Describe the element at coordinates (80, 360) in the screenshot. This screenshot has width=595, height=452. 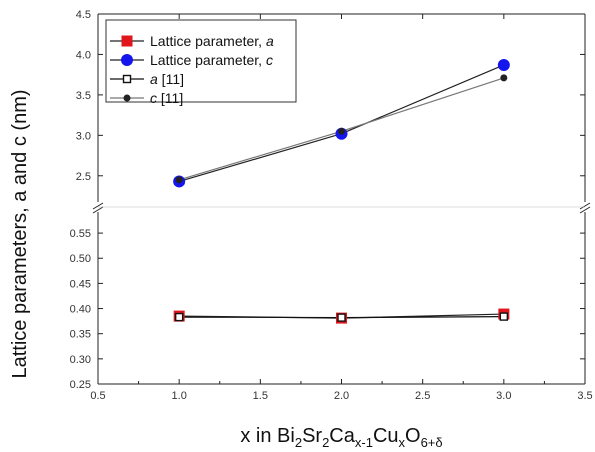
I see `y-lower-tick-label: 0.30` at that location.